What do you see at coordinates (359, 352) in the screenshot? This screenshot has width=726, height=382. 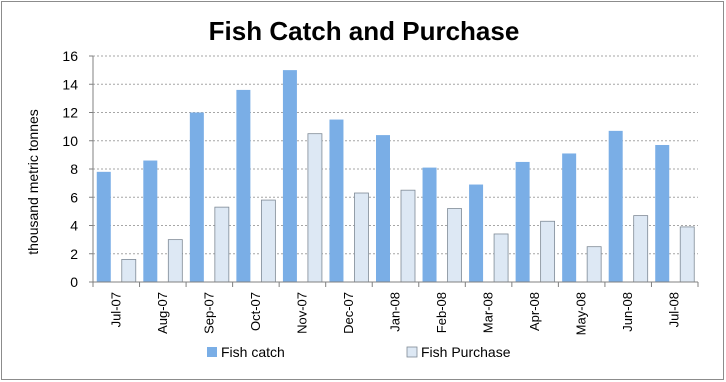 I see `legend: Fish catch Fish Purchase` at bounding box center [359, 352].